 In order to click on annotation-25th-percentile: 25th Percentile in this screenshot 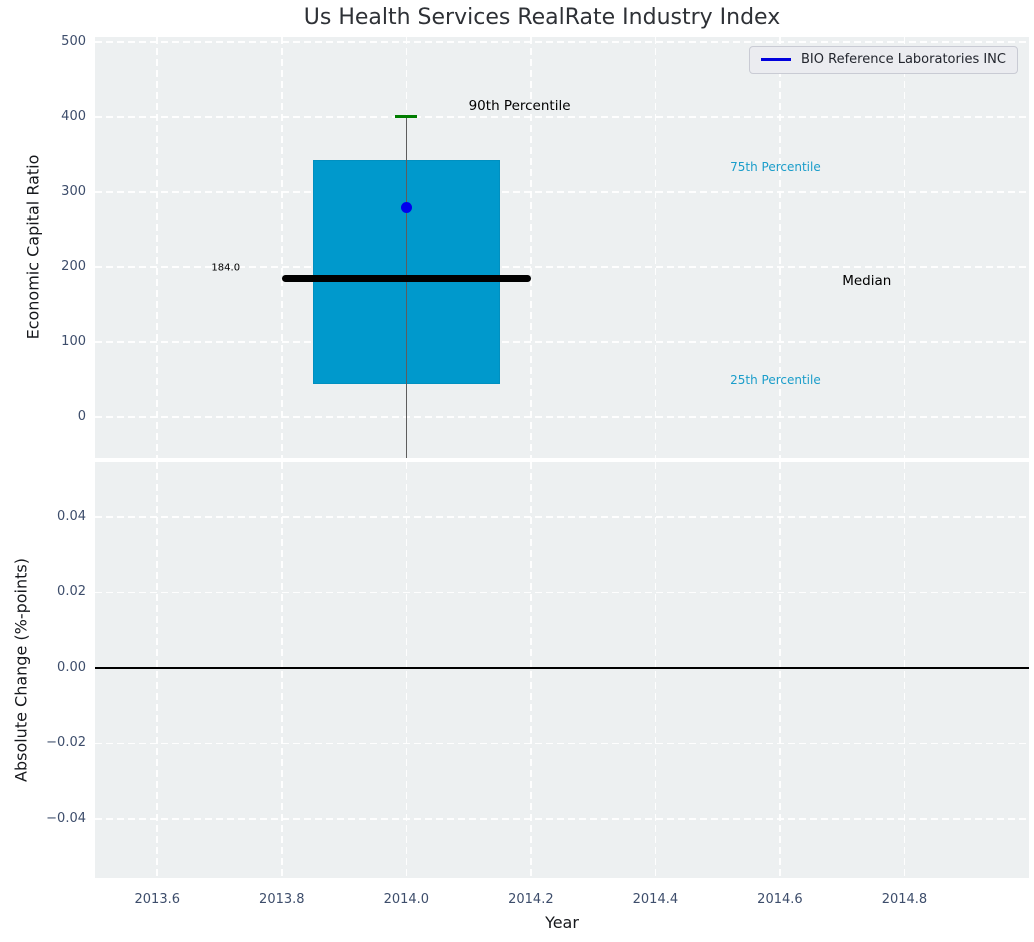, I will do `click(775, 380)`.